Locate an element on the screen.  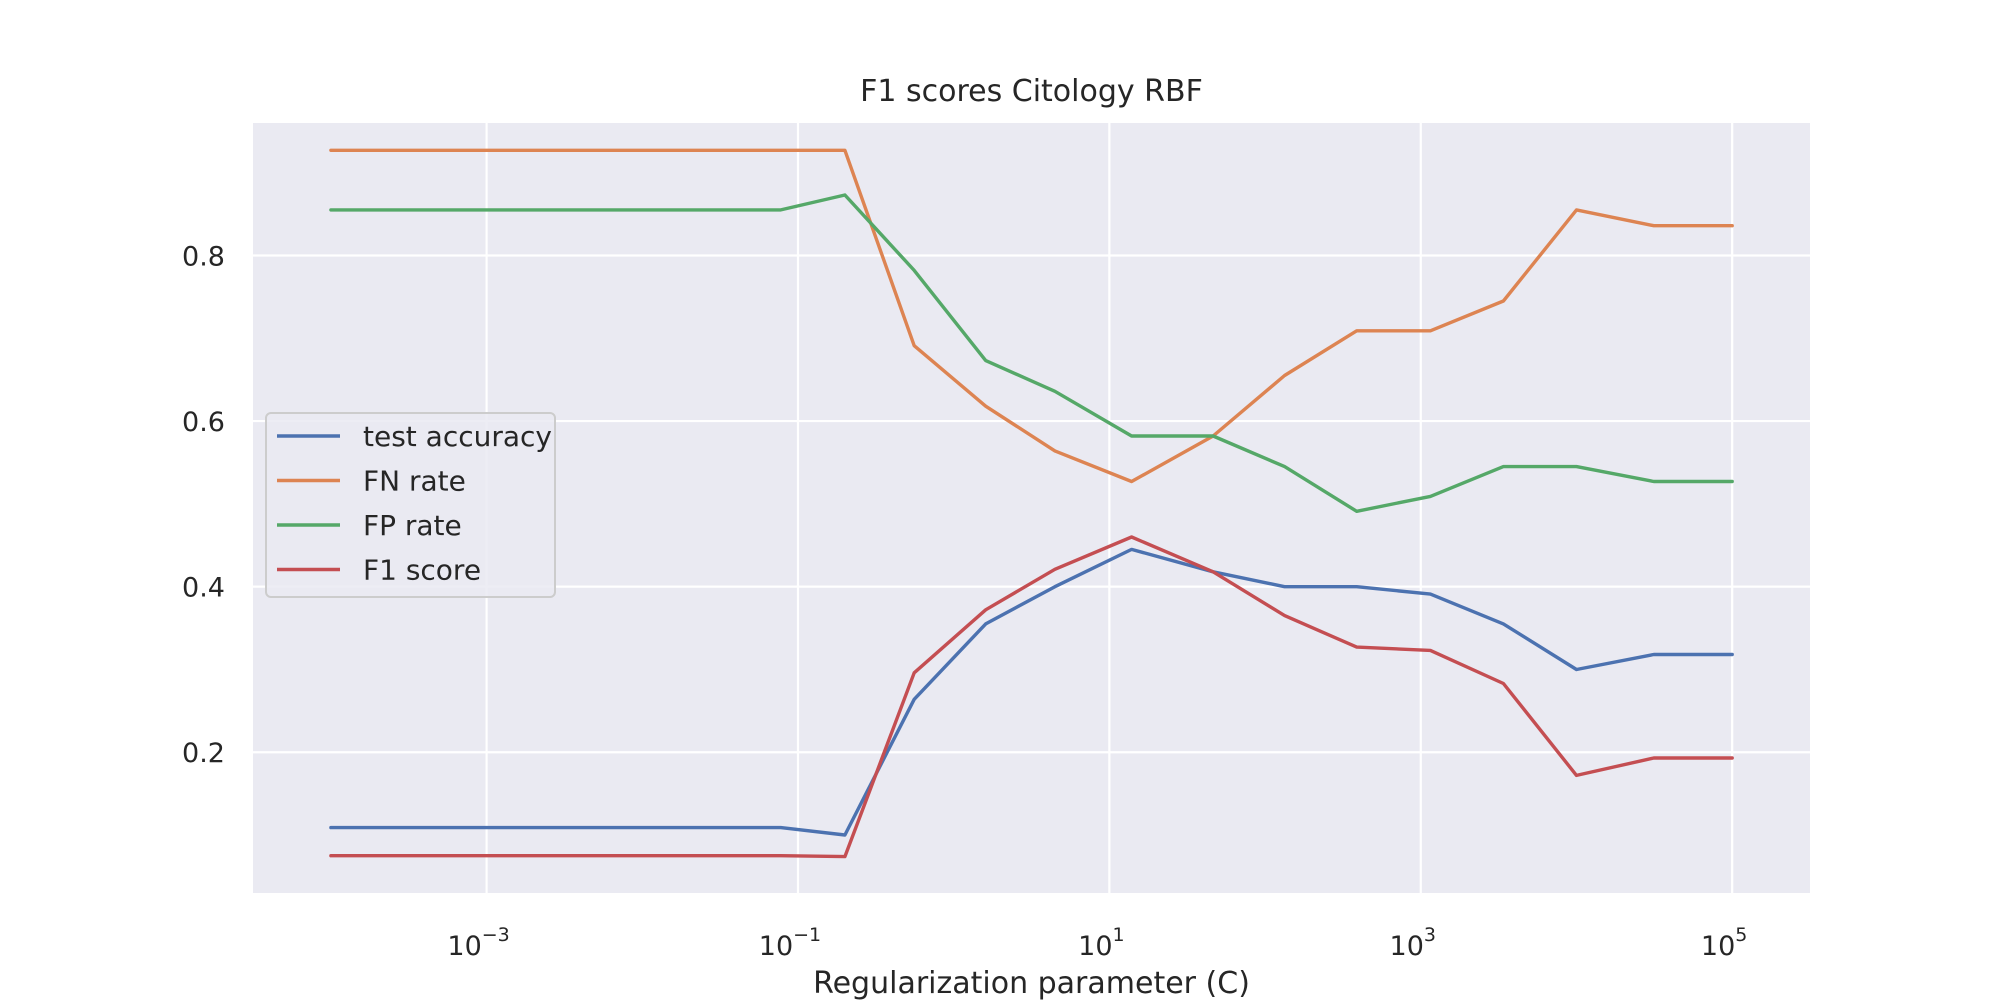
chart-title: F1 scores Citology RBF is located at coordinates (1031, 91).